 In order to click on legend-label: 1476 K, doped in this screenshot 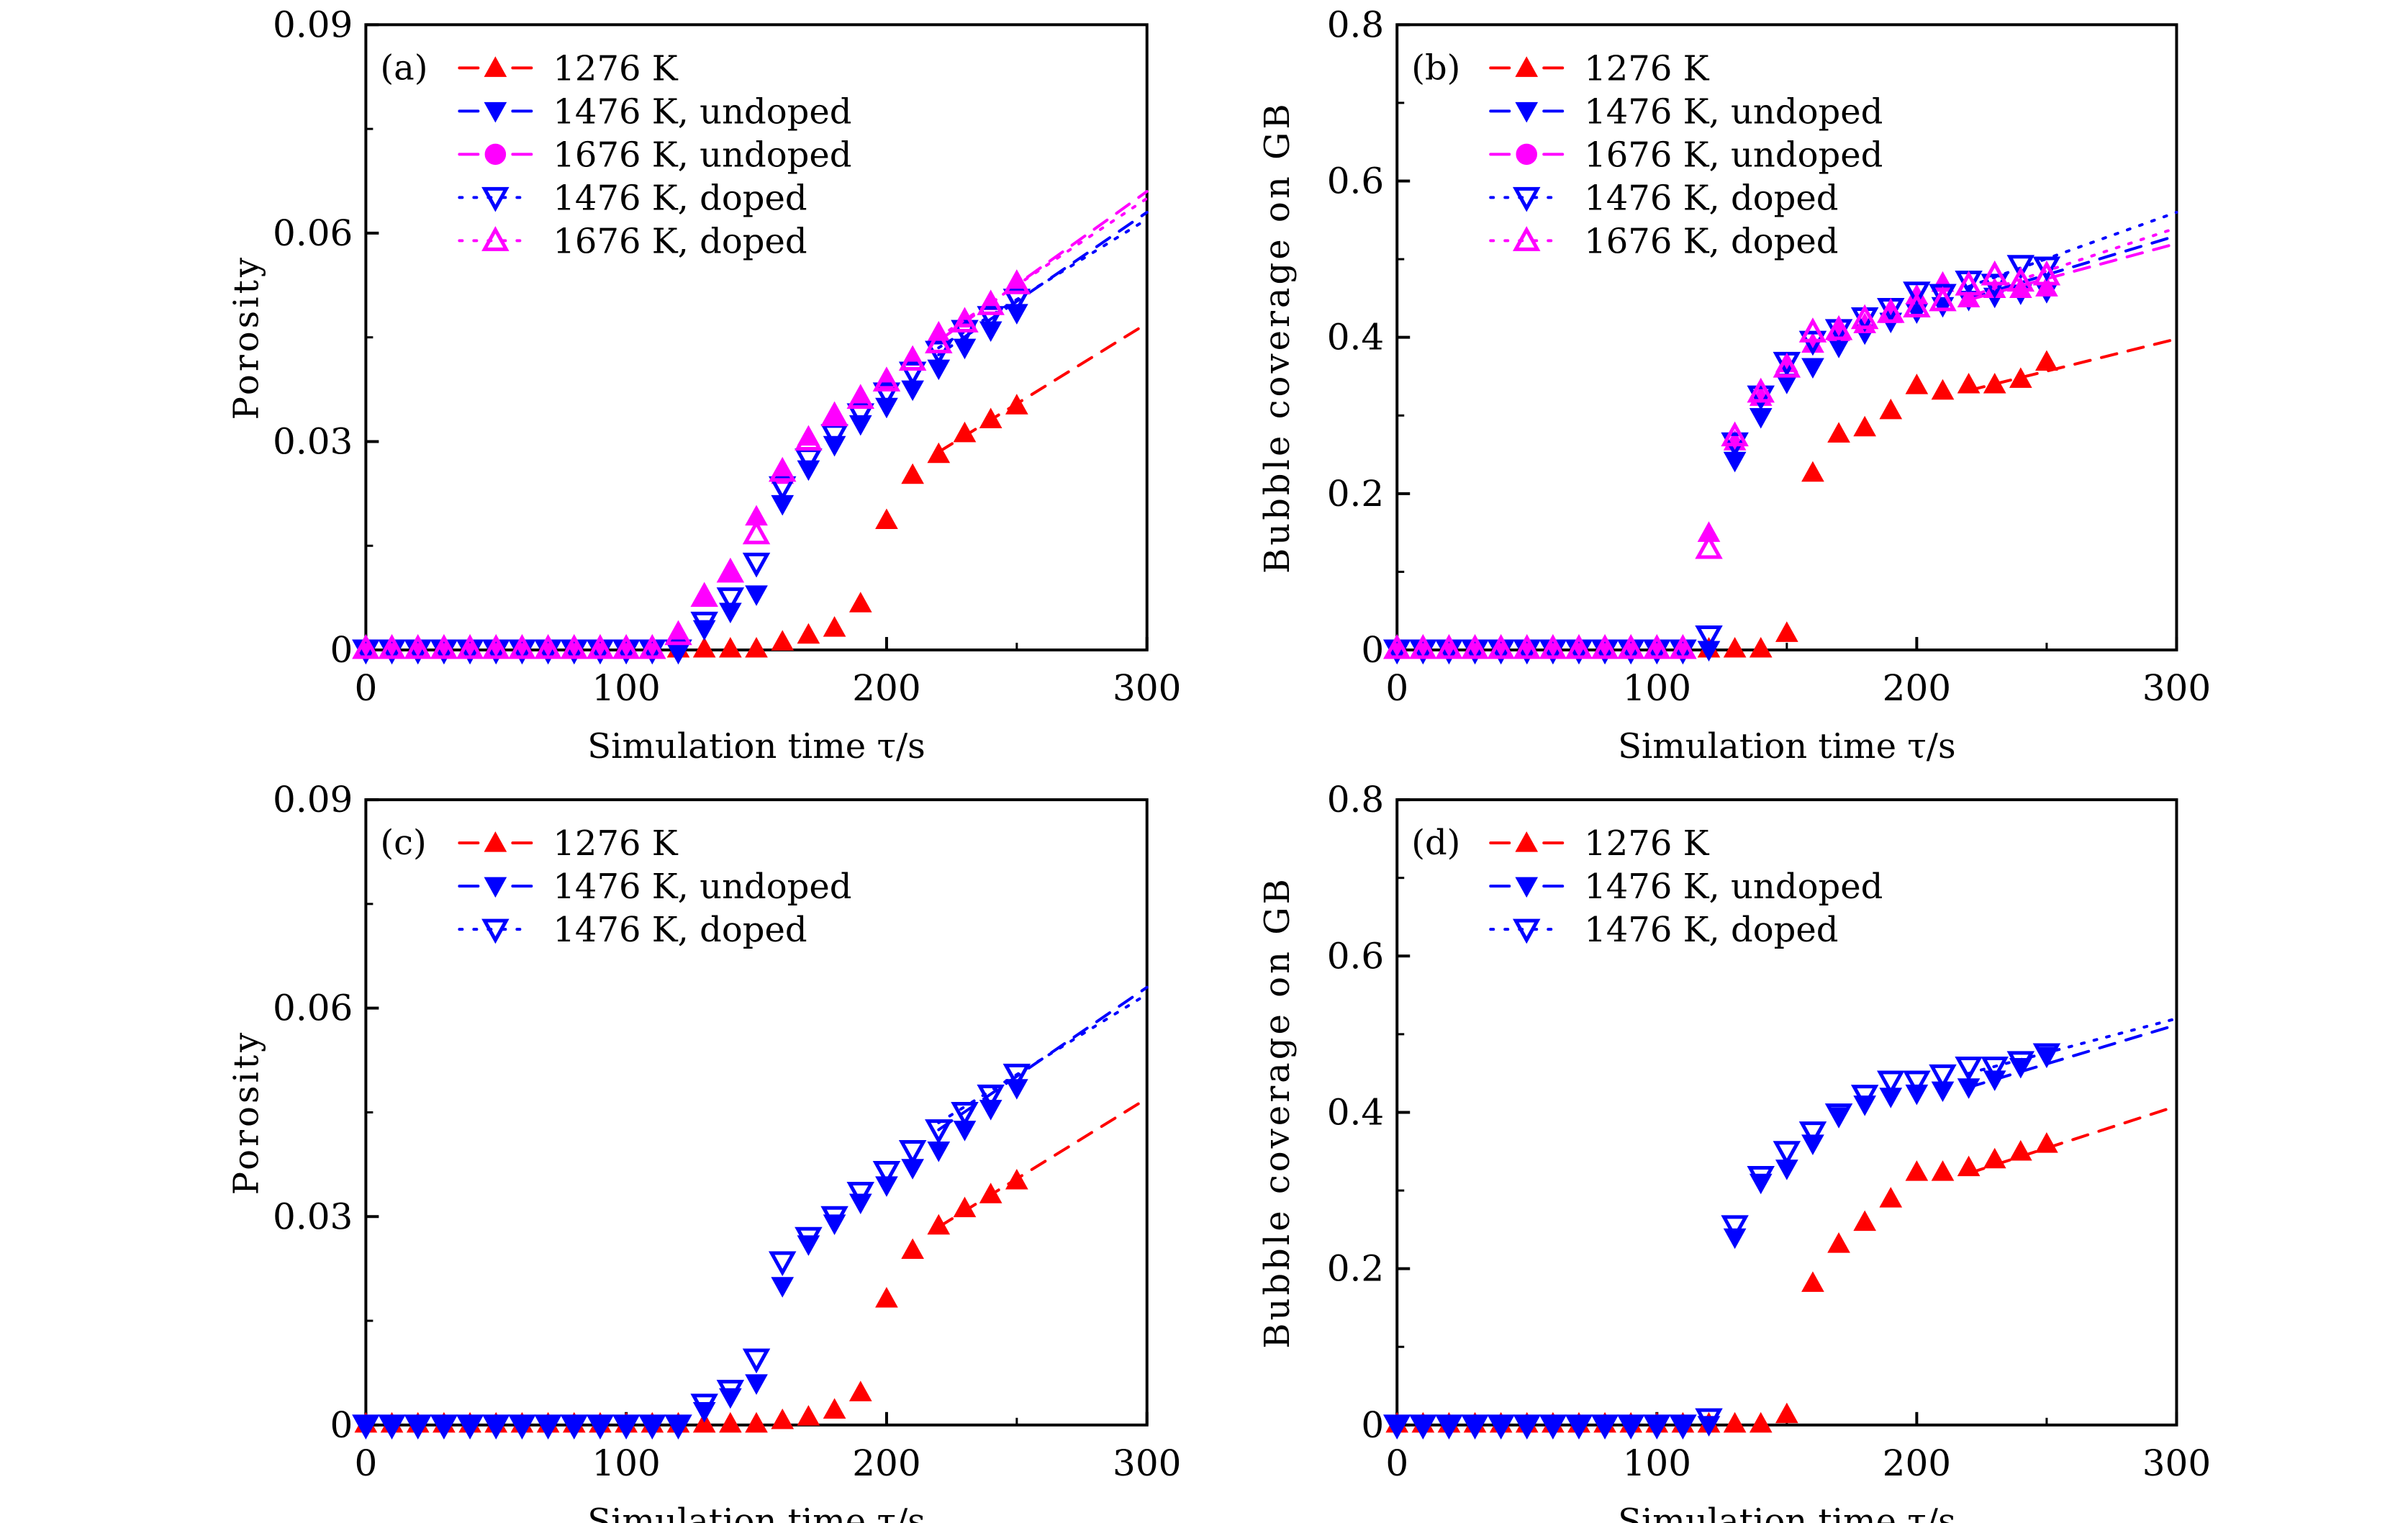, I will do `click(1711, 930)`.